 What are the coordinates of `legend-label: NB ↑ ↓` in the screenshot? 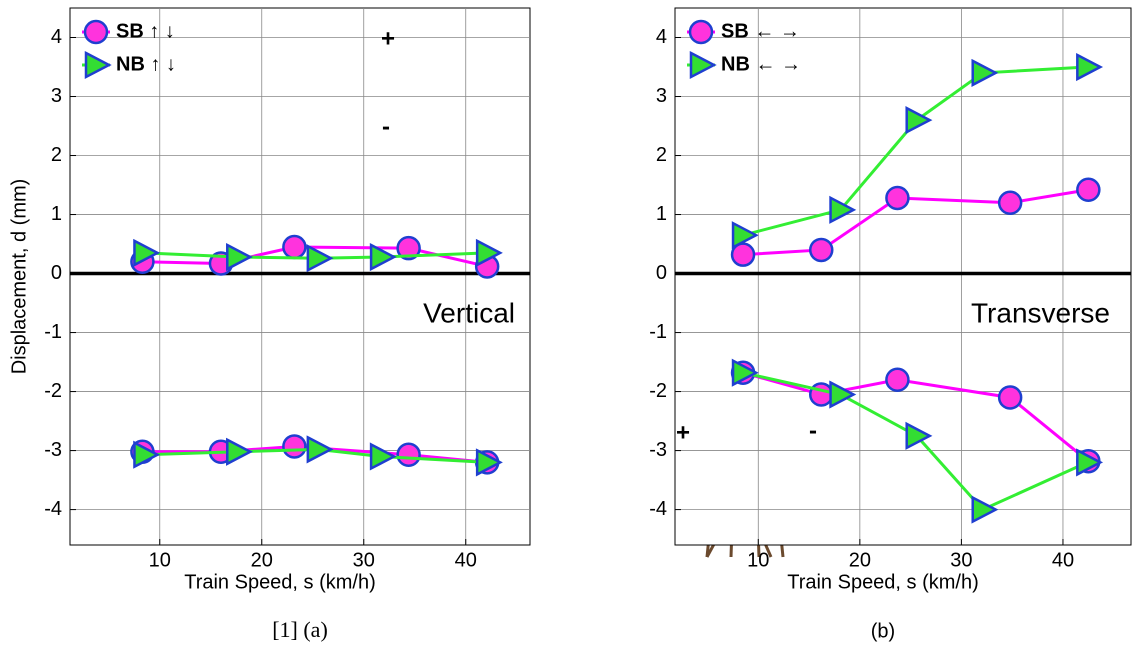 It's located at (146, 64).